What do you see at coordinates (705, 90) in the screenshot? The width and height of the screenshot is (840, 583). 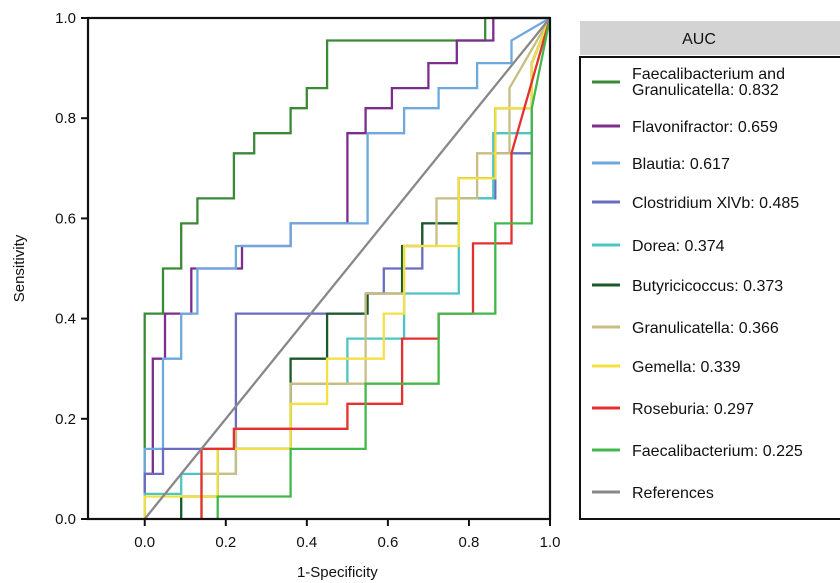 I see `legend-label: Granulicatella: 0.832` at bounding box center [705, 90].